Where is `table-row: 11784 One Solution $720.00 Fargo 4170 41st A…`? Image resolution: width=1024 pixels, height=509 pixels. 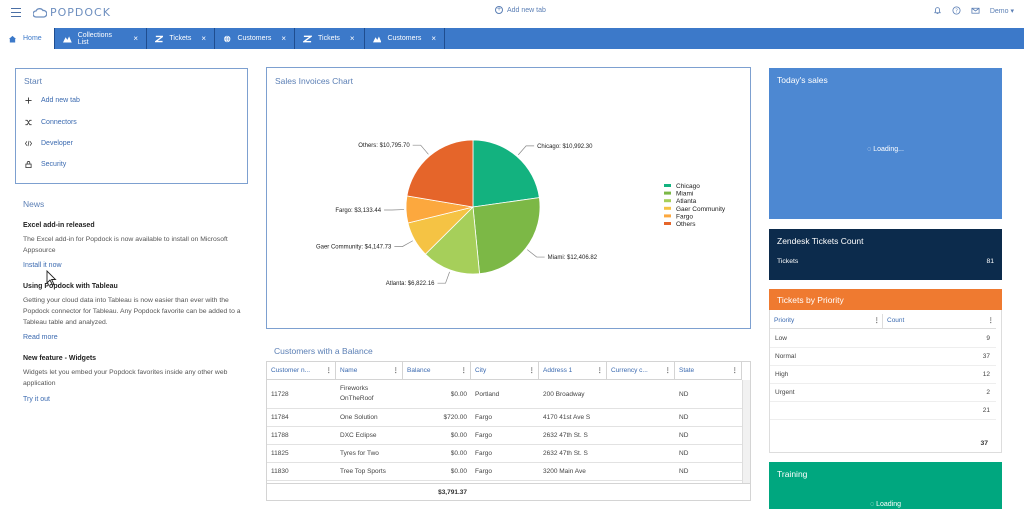
table-row: 11784 One Solution $720.00 Fargo 4170 41st A… is located at coordinates (504, 418).